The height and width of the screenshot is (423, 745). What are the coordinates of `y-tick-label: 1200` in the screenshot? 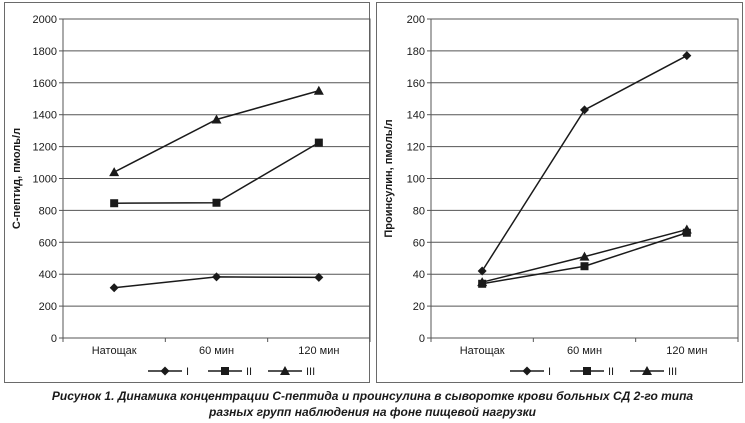 It's located at (45, 148).